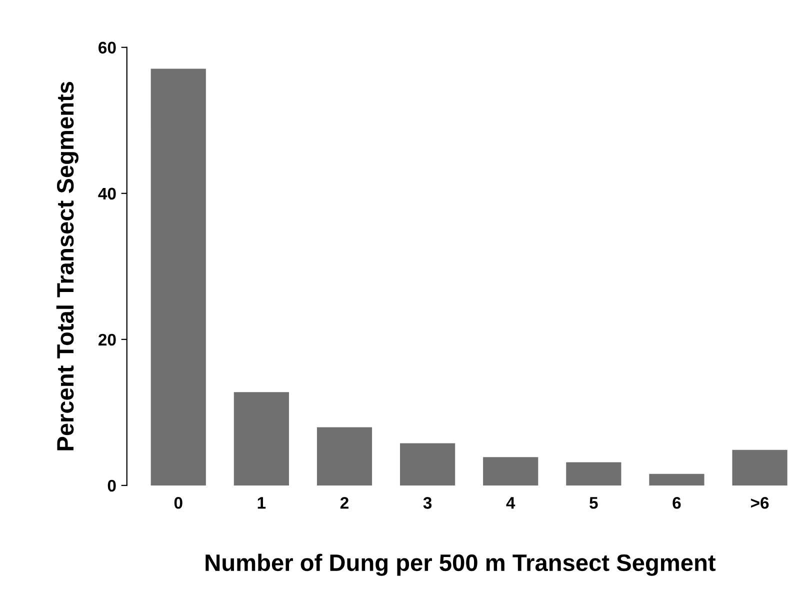  I want to click on y-tick-label: 40, so click(107, 194).